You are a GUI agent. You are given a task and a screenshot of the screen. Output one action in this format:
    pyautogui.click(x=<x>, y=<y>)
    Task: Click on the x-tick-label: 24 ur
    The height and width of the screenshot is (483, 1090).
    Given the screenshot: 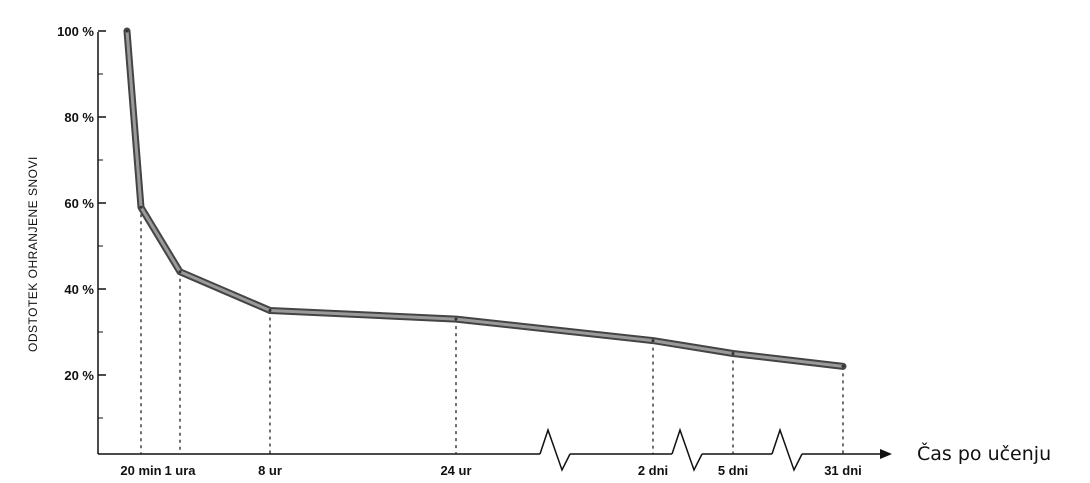 What is the action you would take?
    pyautogui.click(x=455, y=470)
    